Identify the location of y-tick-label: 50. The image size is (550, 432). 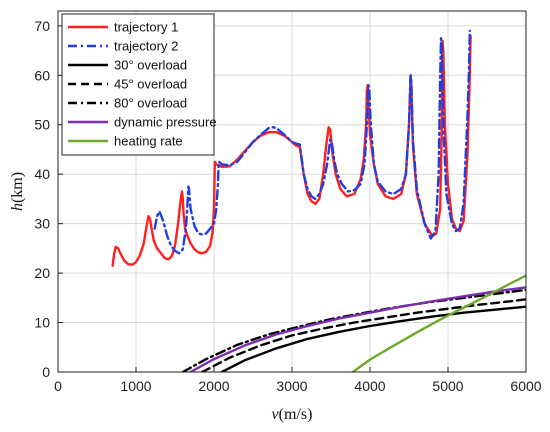
(42, 125).